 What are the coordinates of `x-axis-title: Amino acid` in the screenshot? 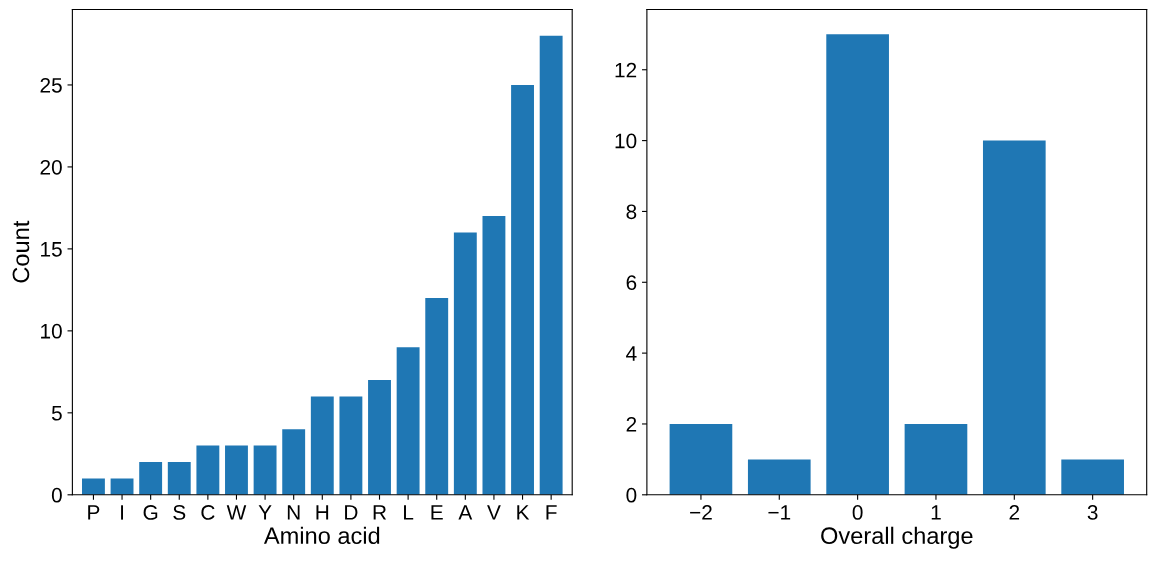 It's located at (321, 535).